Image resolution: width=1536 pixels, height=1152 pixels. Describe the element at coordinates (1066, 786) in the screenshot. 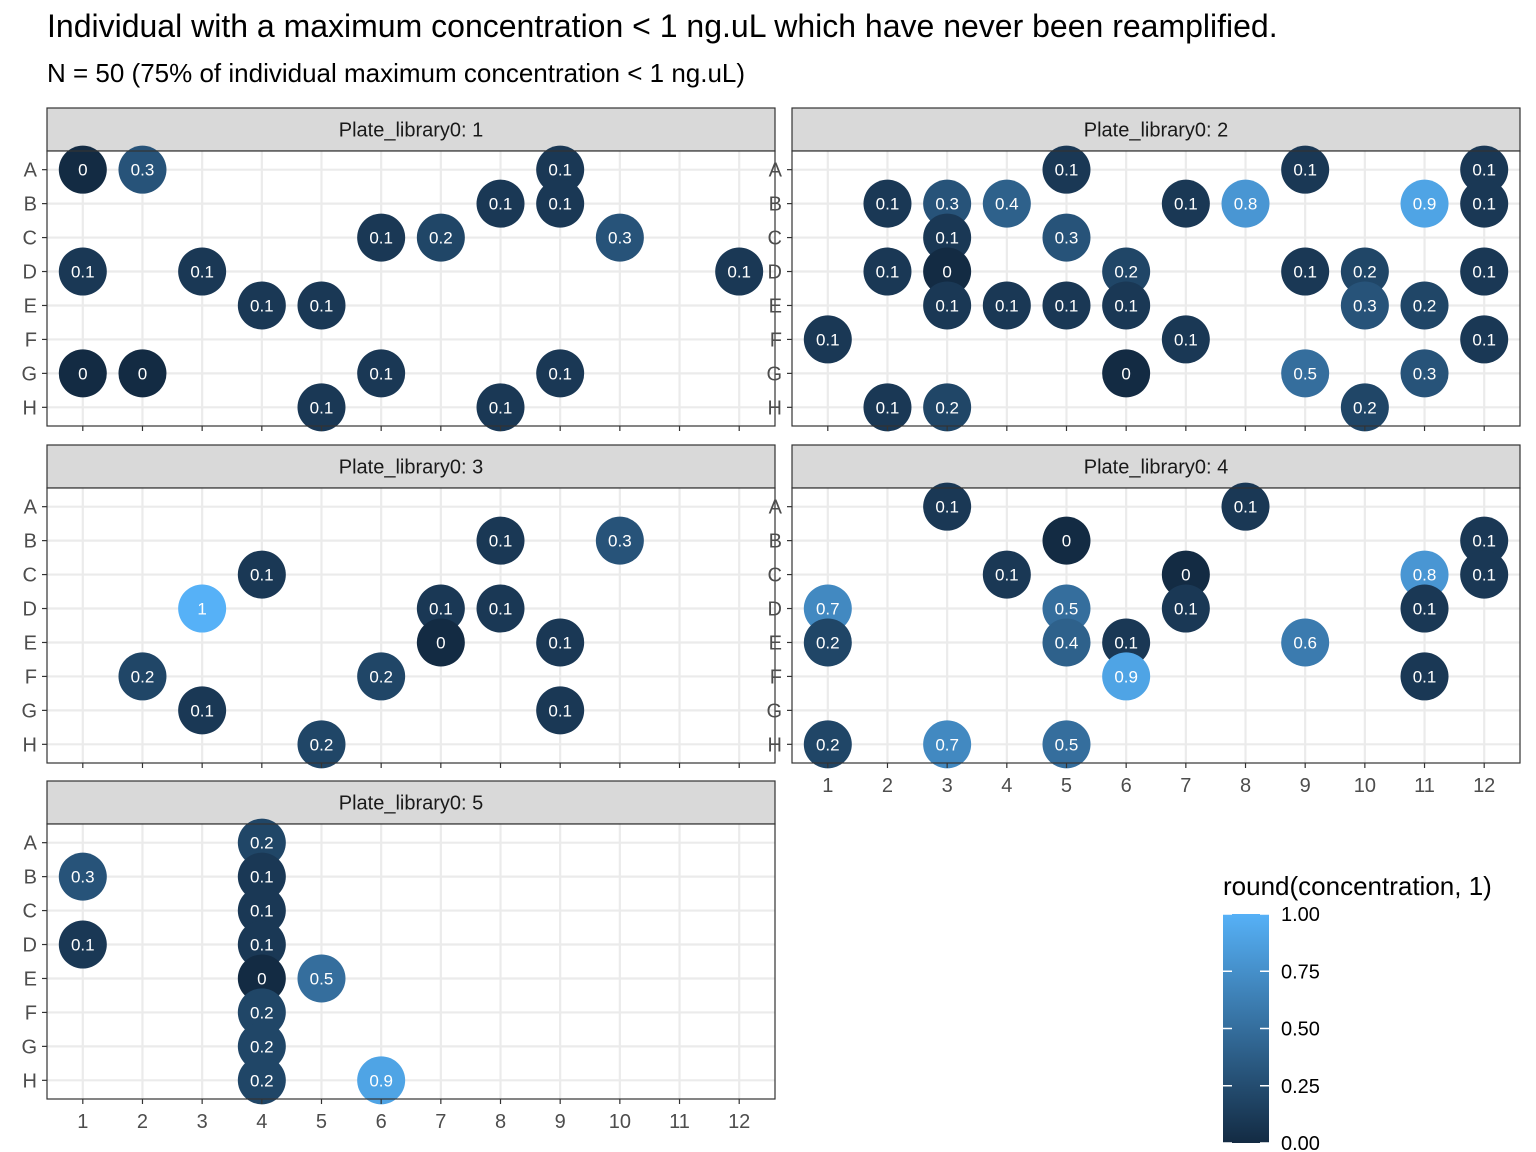

I see `x-tick-label: 5` at that location.